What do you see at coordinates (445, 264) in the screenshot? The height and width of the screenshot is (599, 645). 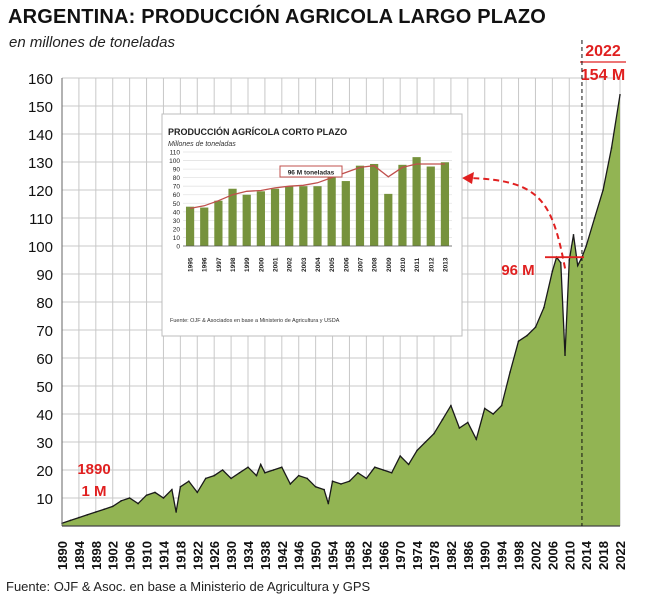 I see `inset-x-tick-label: 2013` at bounding box center [445, 264].